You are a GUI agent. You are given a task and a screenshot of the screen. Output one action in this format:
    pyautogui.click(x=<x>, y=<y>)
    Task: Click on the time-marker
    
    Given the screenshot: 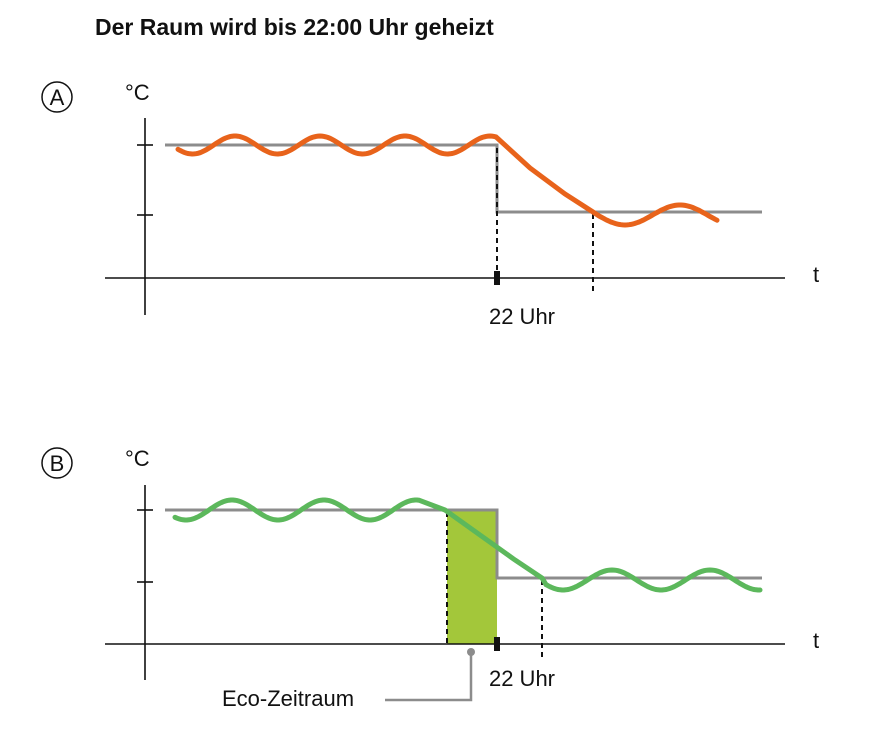 What is the action you would take?
    pyautogui.click(x=497, y=644)
    